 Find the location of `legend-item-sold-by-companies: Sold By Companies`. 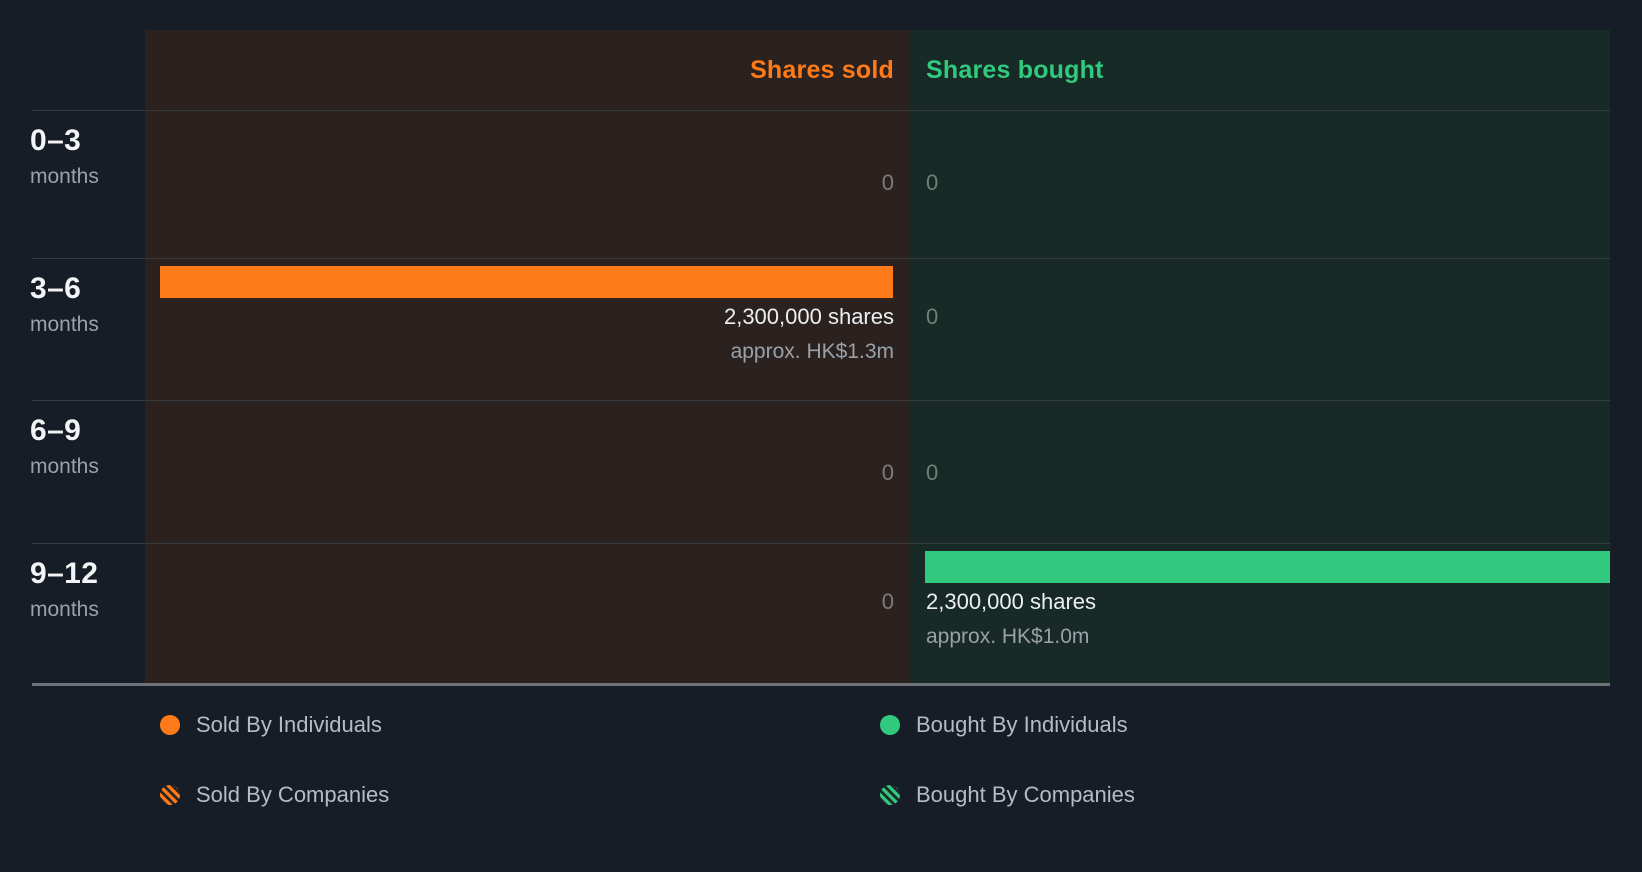

legend-item-sold-by-companies: Sold By Companies is located at coordinates (274, 795).